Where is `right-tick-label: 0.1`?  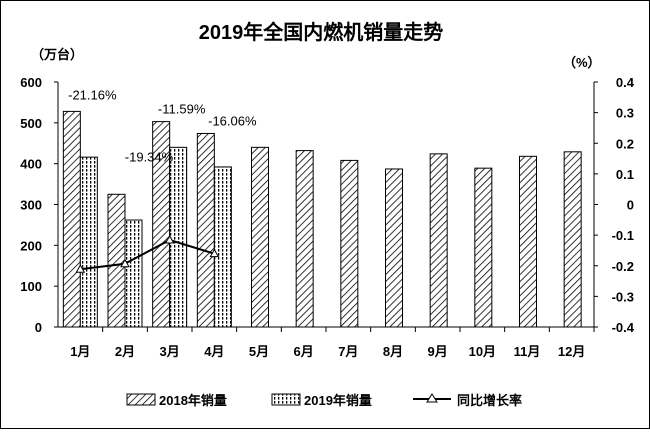
right-tick-label: 0.1 is located at coordinates (625, 174).